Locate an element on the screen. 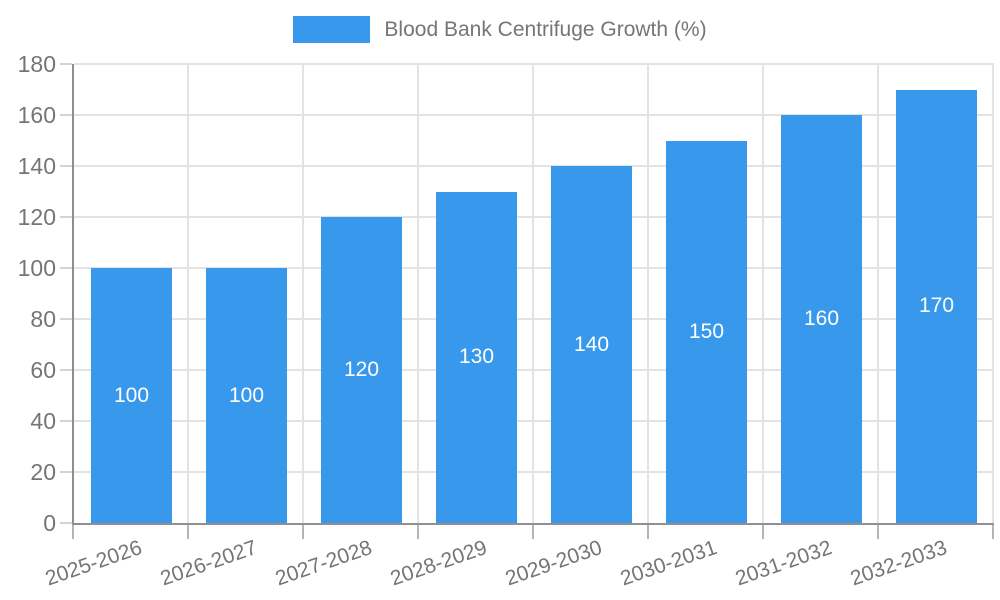  y-axis-tick-label: 80 is located at coordinates (43, 319).